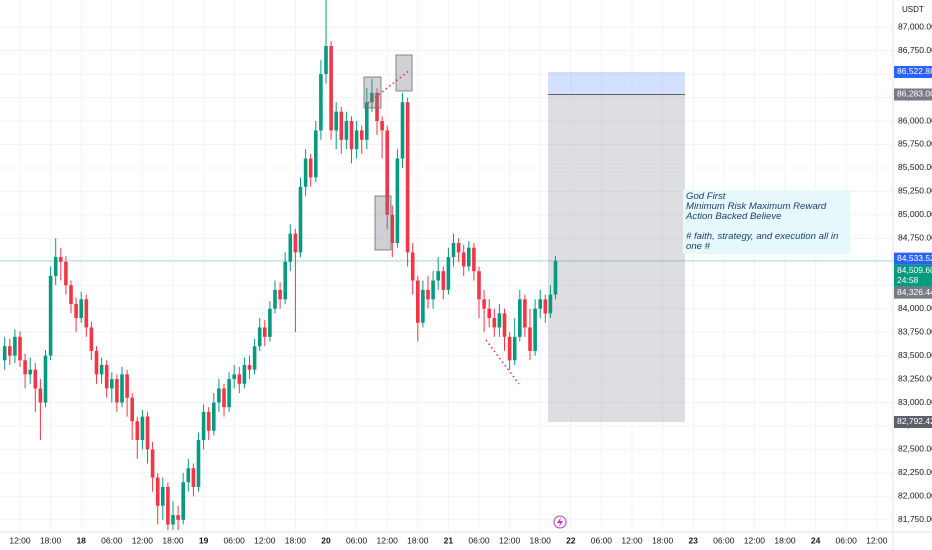  I want to click on drawings, so click(441, 219).